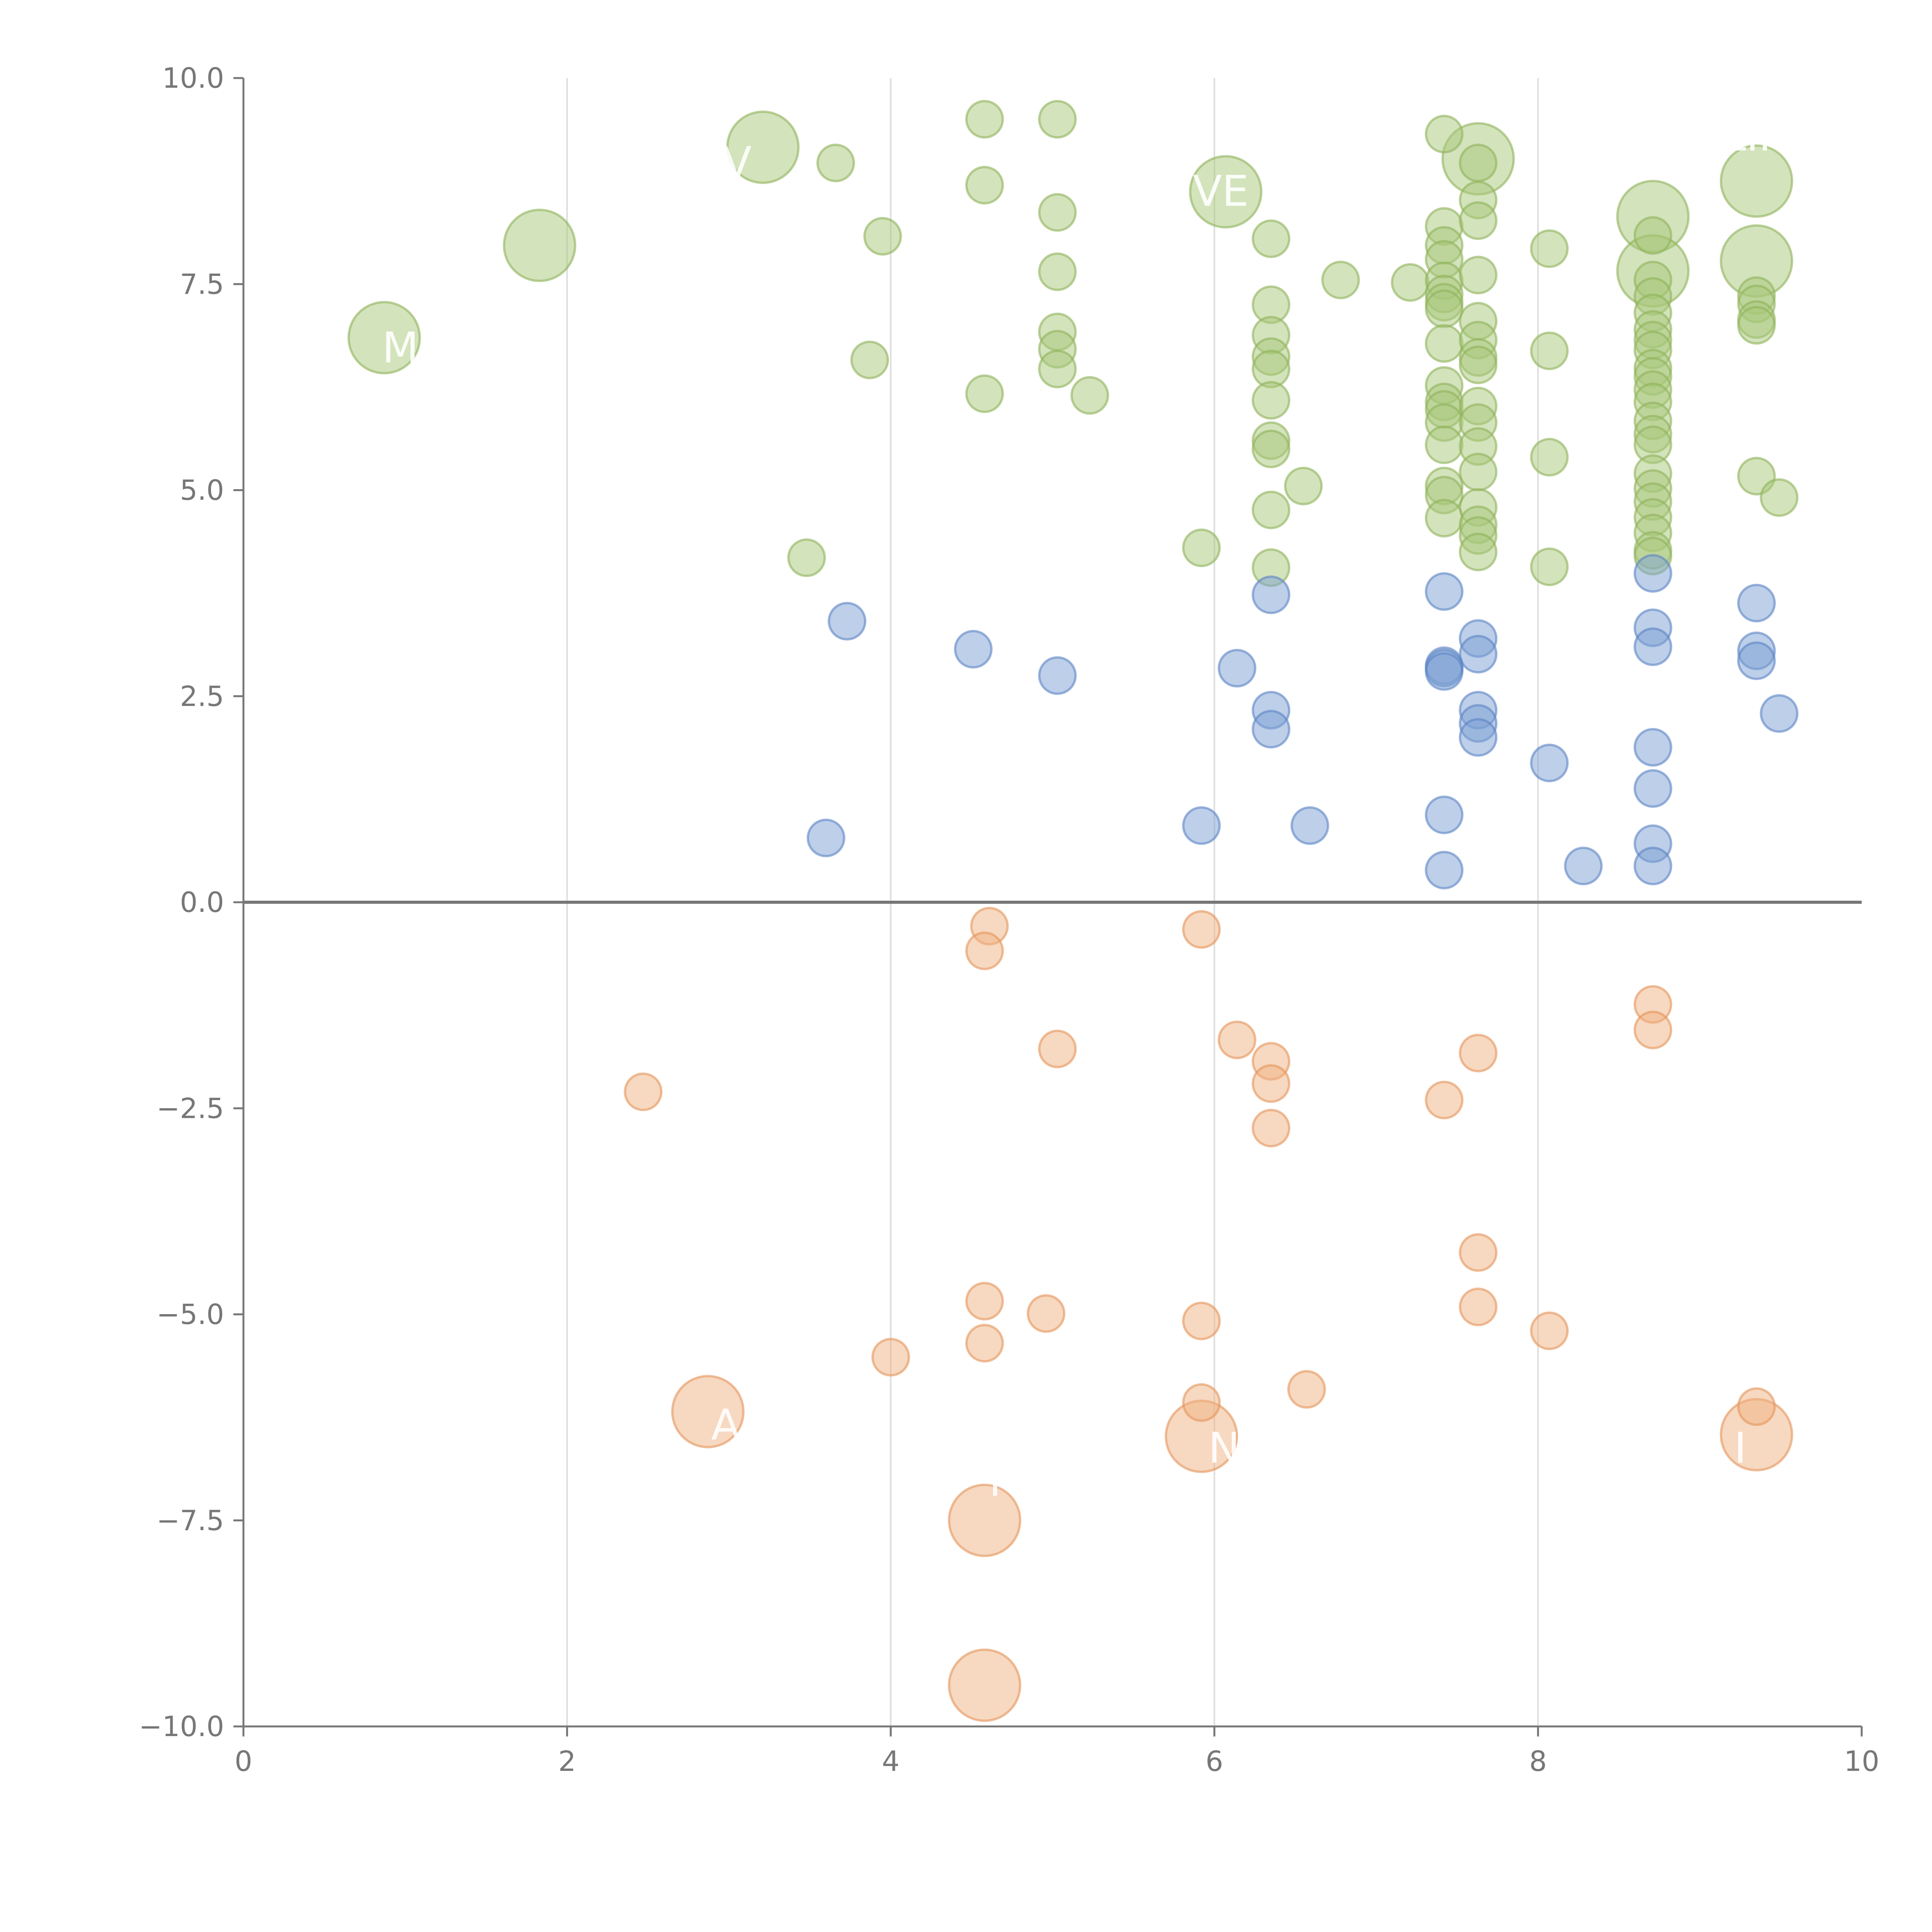 The height and width of the screenshot is (1932, 1932). I want to click on bubble-annotation: N, so click(1224, 1448).